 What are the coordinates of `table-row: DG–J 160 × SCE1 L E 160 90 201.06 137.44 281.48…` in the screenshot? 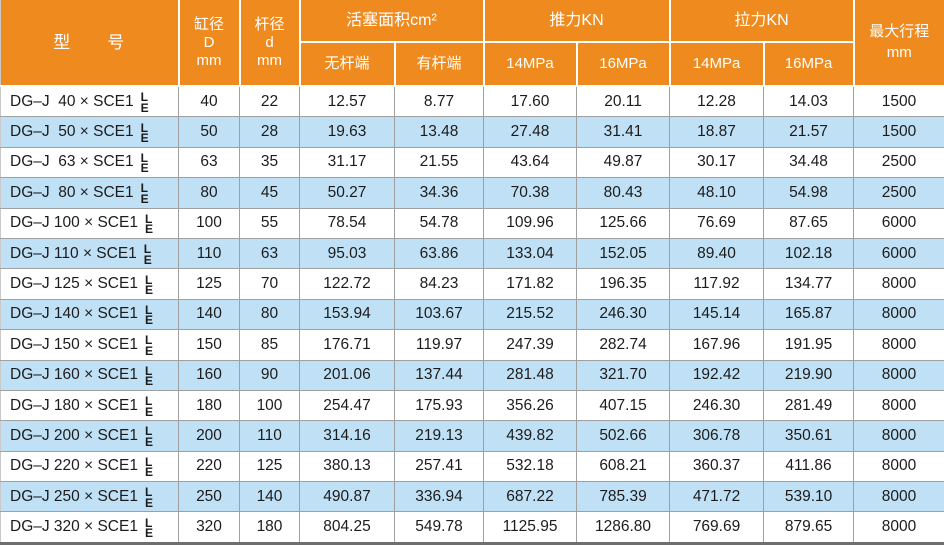 It's located at (472, 375).